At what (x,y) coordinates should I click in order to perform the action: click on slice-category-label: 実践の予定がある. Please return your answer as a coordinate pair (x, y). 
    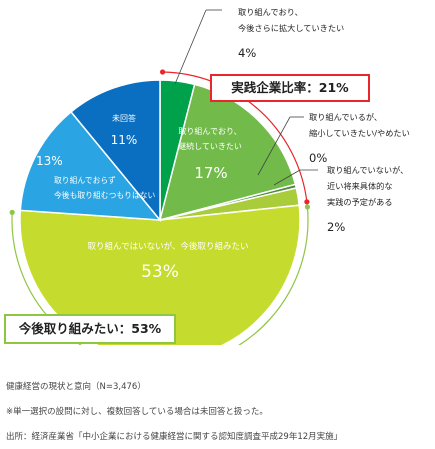
    Looking at the image, I should click on (360, 202).